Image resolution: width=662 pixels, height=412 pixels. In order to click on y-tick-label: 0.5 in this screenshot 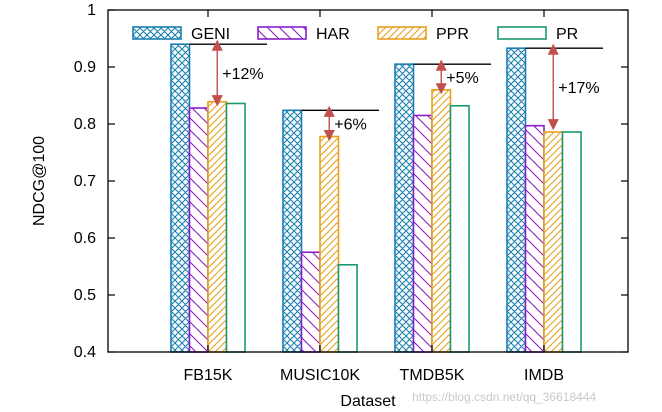, I will do `click(85, 295)`.